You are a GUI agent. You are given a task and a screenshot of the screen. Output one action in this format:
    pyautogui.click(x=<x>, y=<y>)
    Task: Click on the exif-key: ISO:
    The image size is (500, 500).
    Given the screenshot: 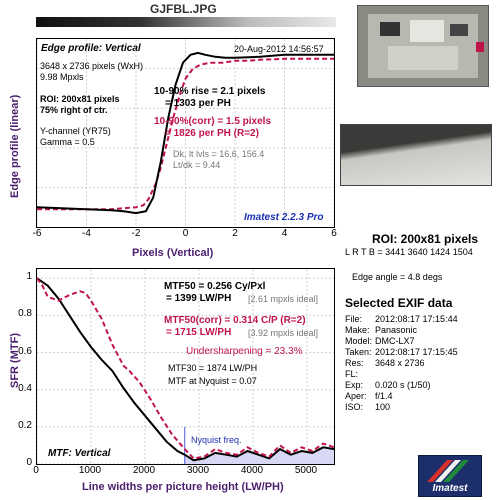 What is the action you would take?
    pyautogui.click(x=354, y=407)
    